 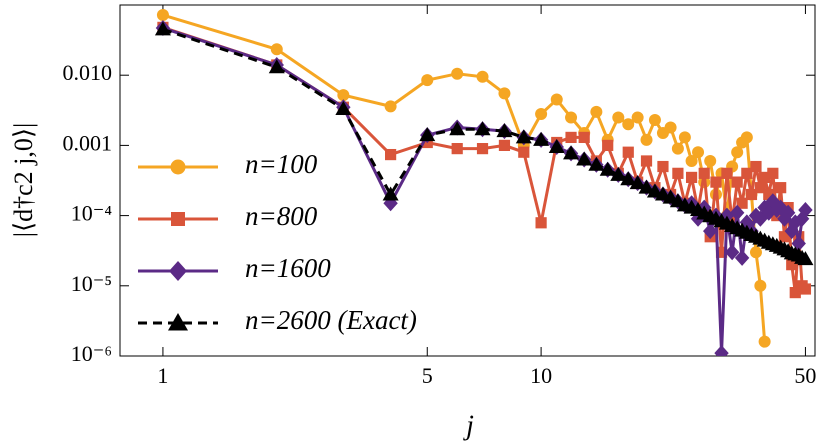 I want to click on x-tick-label: 50, so click(x=805, y=375).